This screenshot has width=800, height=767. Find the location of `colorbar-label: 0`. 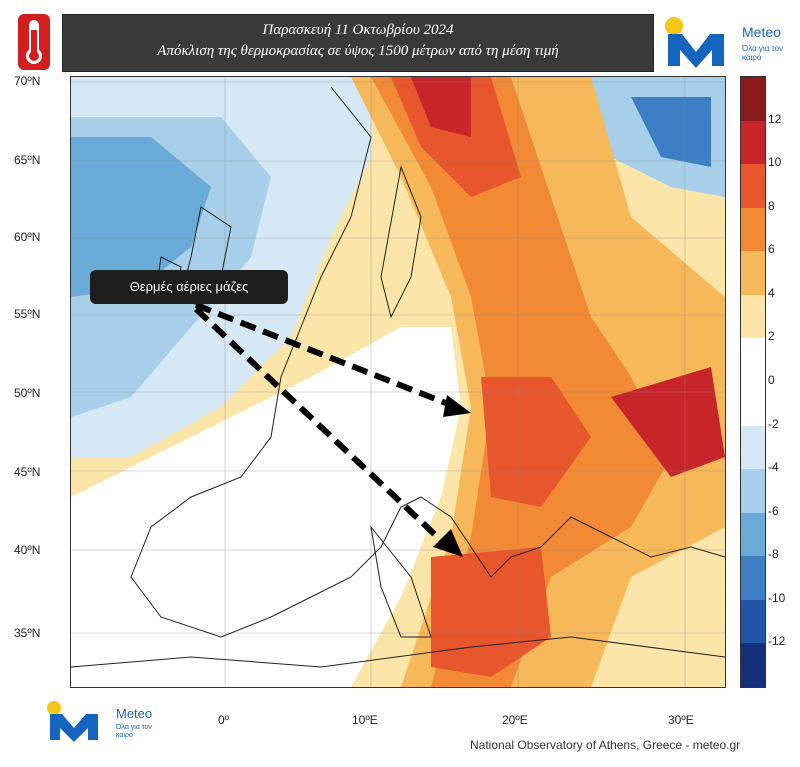

colorbar-label: 0 is located at coordinates (771, 380).